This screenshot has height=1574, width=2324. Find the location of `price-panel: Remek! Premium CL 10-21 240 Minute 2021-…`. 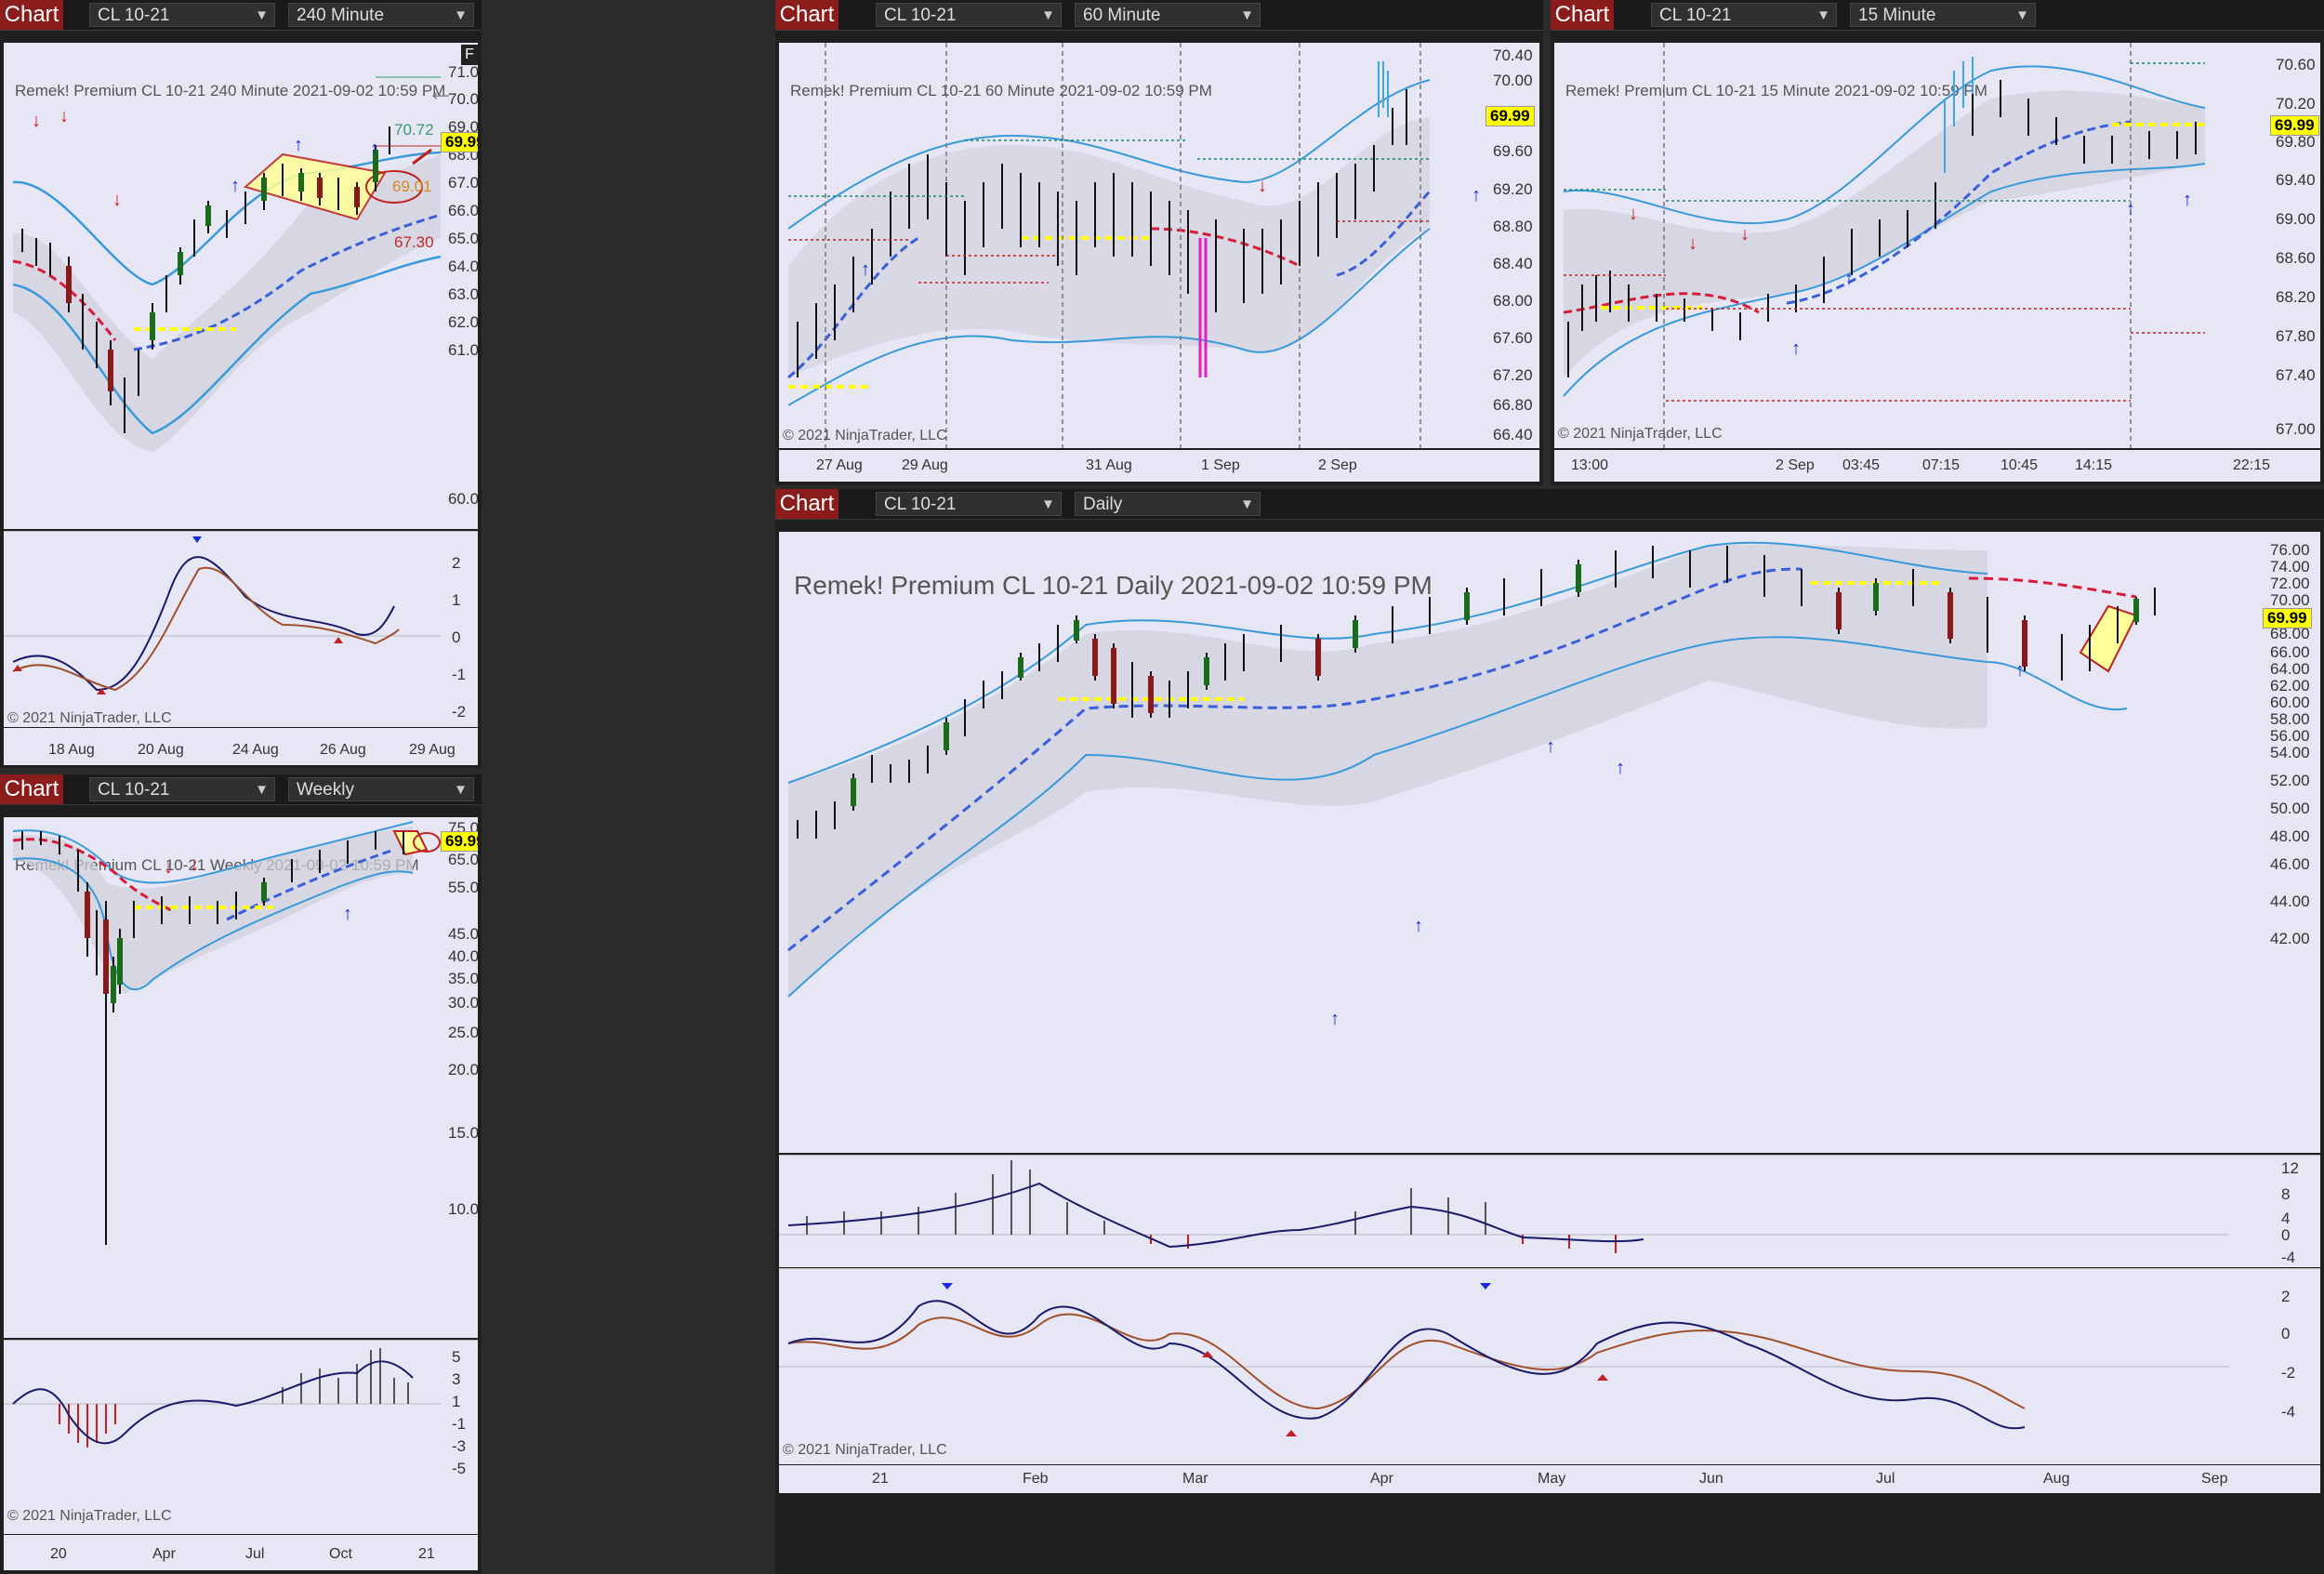

price-panel: Remek! Premium CL 10-21 240 Minute 2021-… is located at coordinates (241, 286).